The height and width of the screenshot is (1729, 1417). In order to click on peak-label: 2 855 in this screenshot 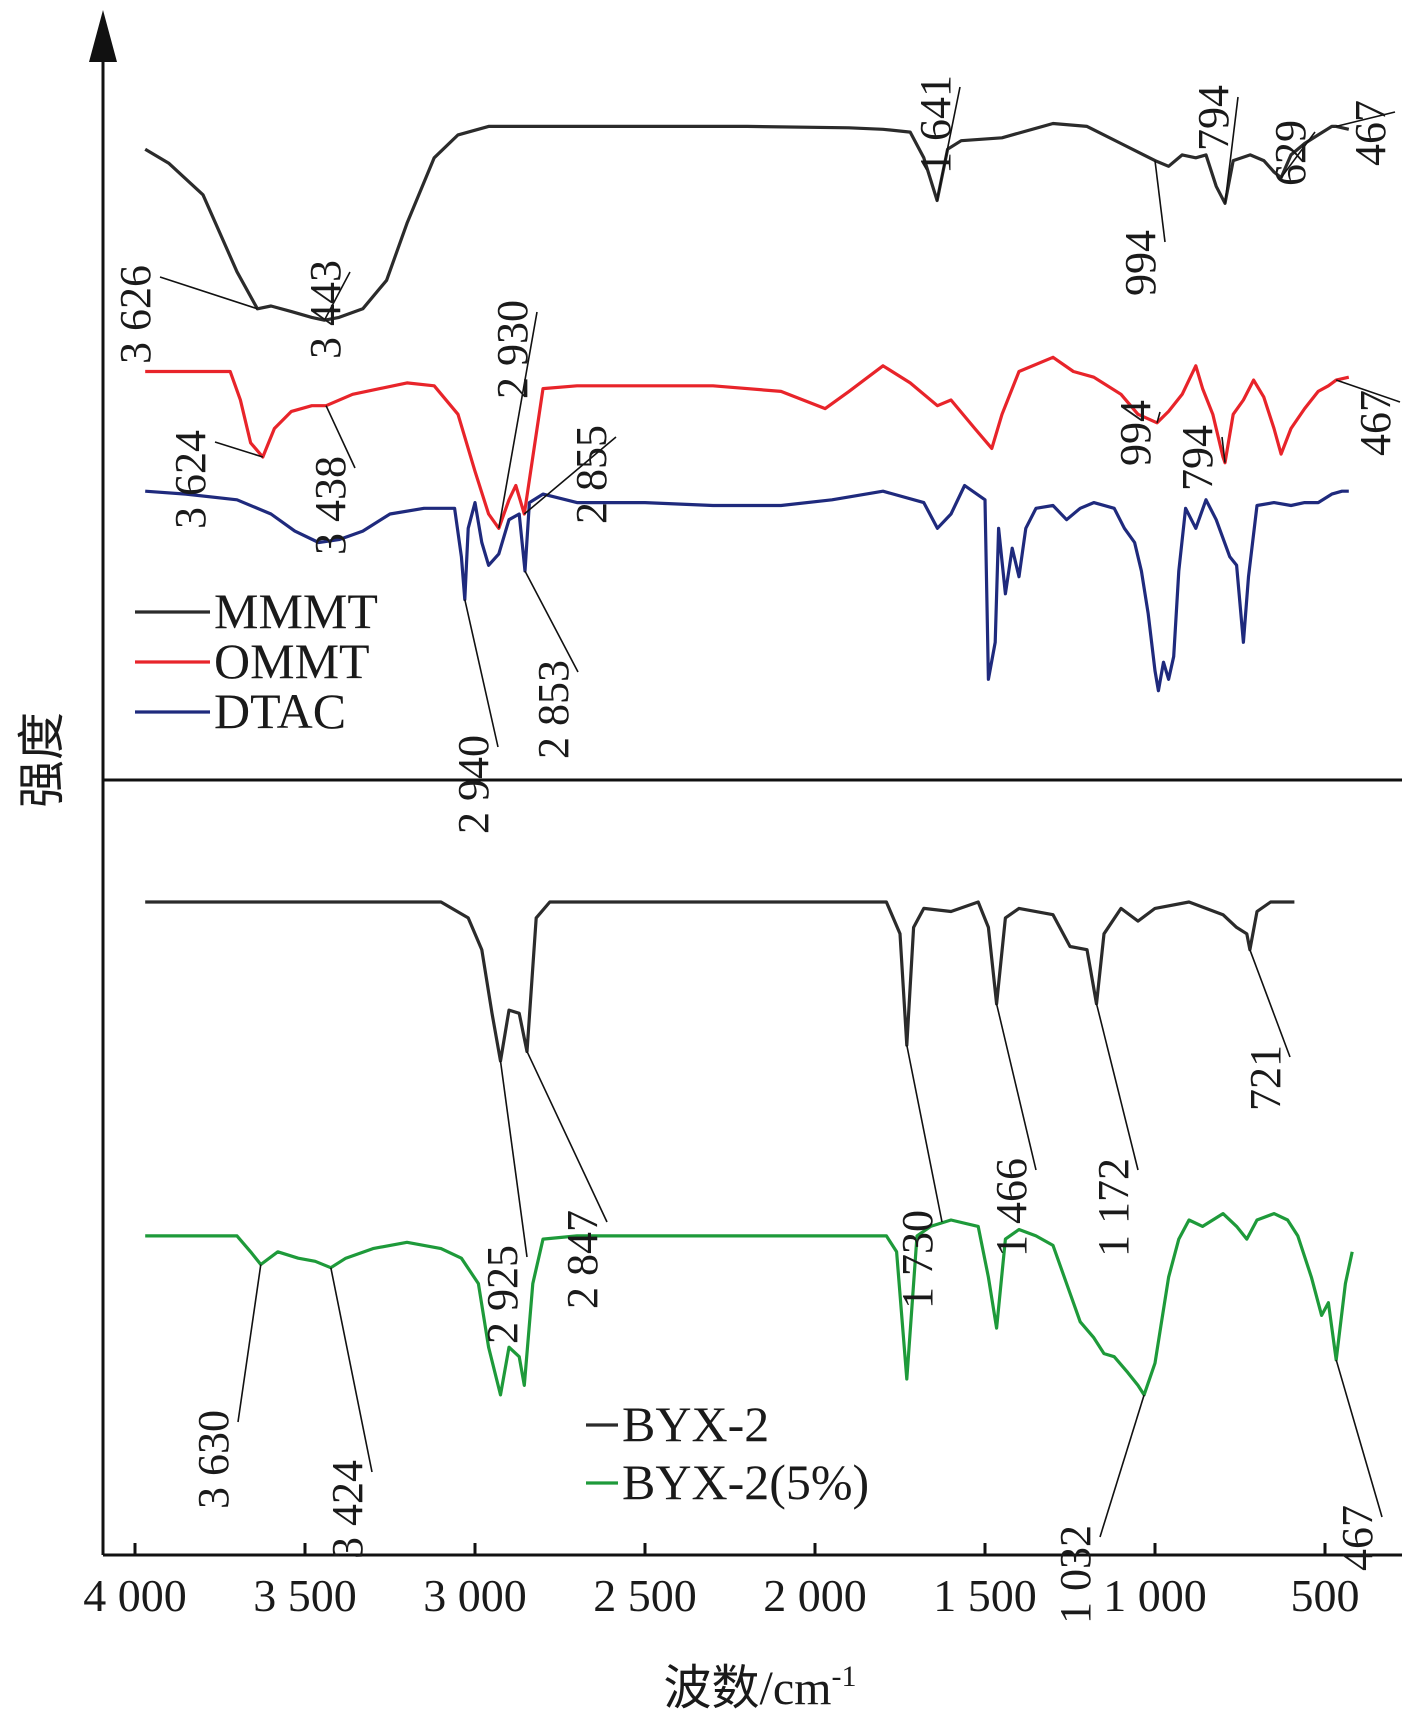, I will do `click(591, 474)`.